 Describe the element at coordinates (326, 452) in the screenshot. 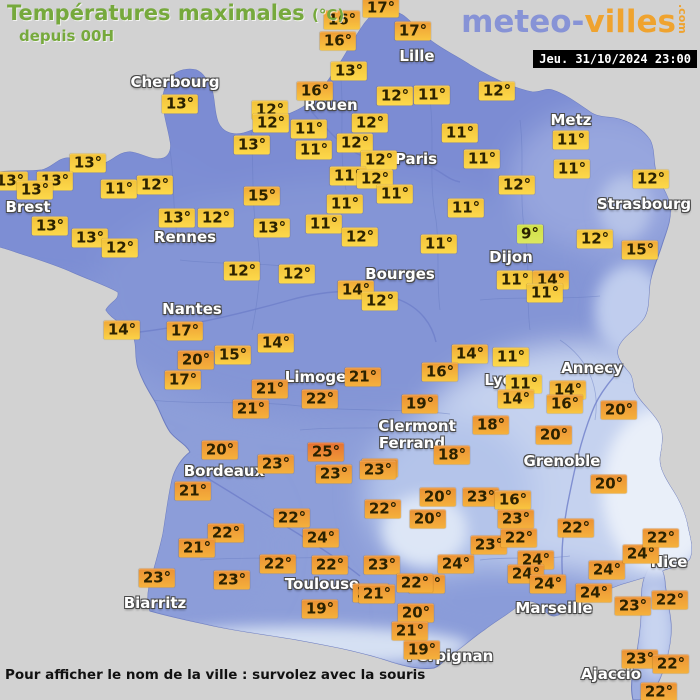

I see `temp-label: 25°` at that location.